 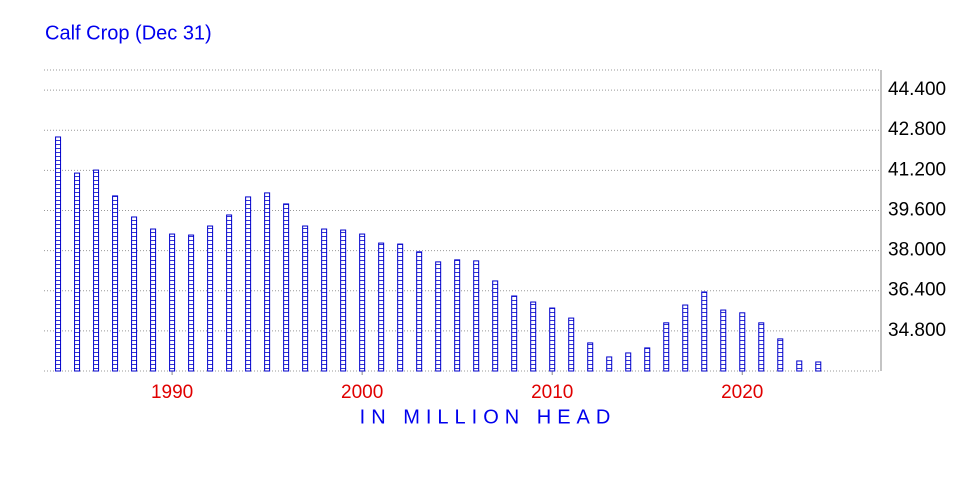 What do you see at coordinates (552, 392) in the screenshot?
I see `x-tick-label: 2010` at bounding box center [552, 392].